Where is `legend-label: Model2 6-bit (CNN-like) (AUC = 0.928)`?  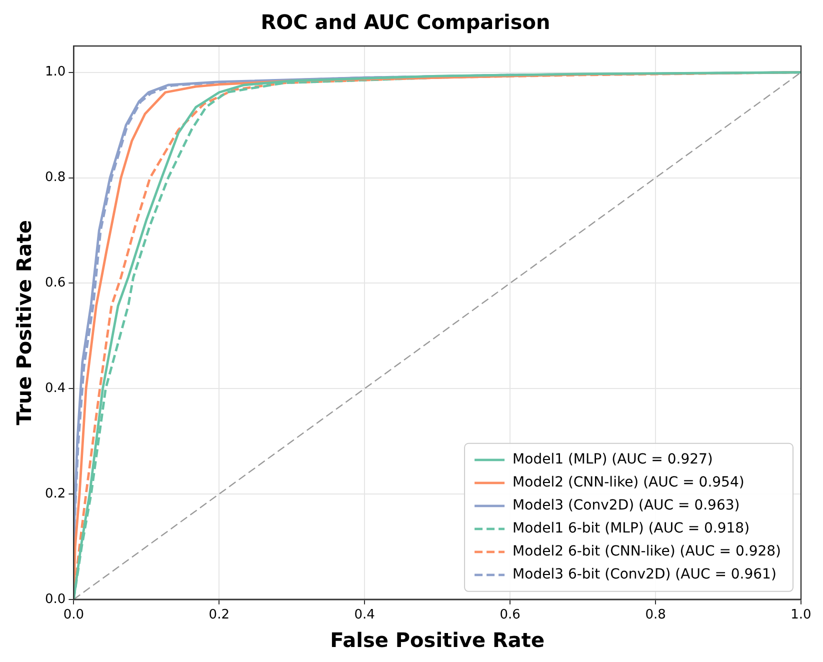
legend-label: Model2 6-bit (CNN-like) (AUC = 0.928) is located at coordinates (647, 552).